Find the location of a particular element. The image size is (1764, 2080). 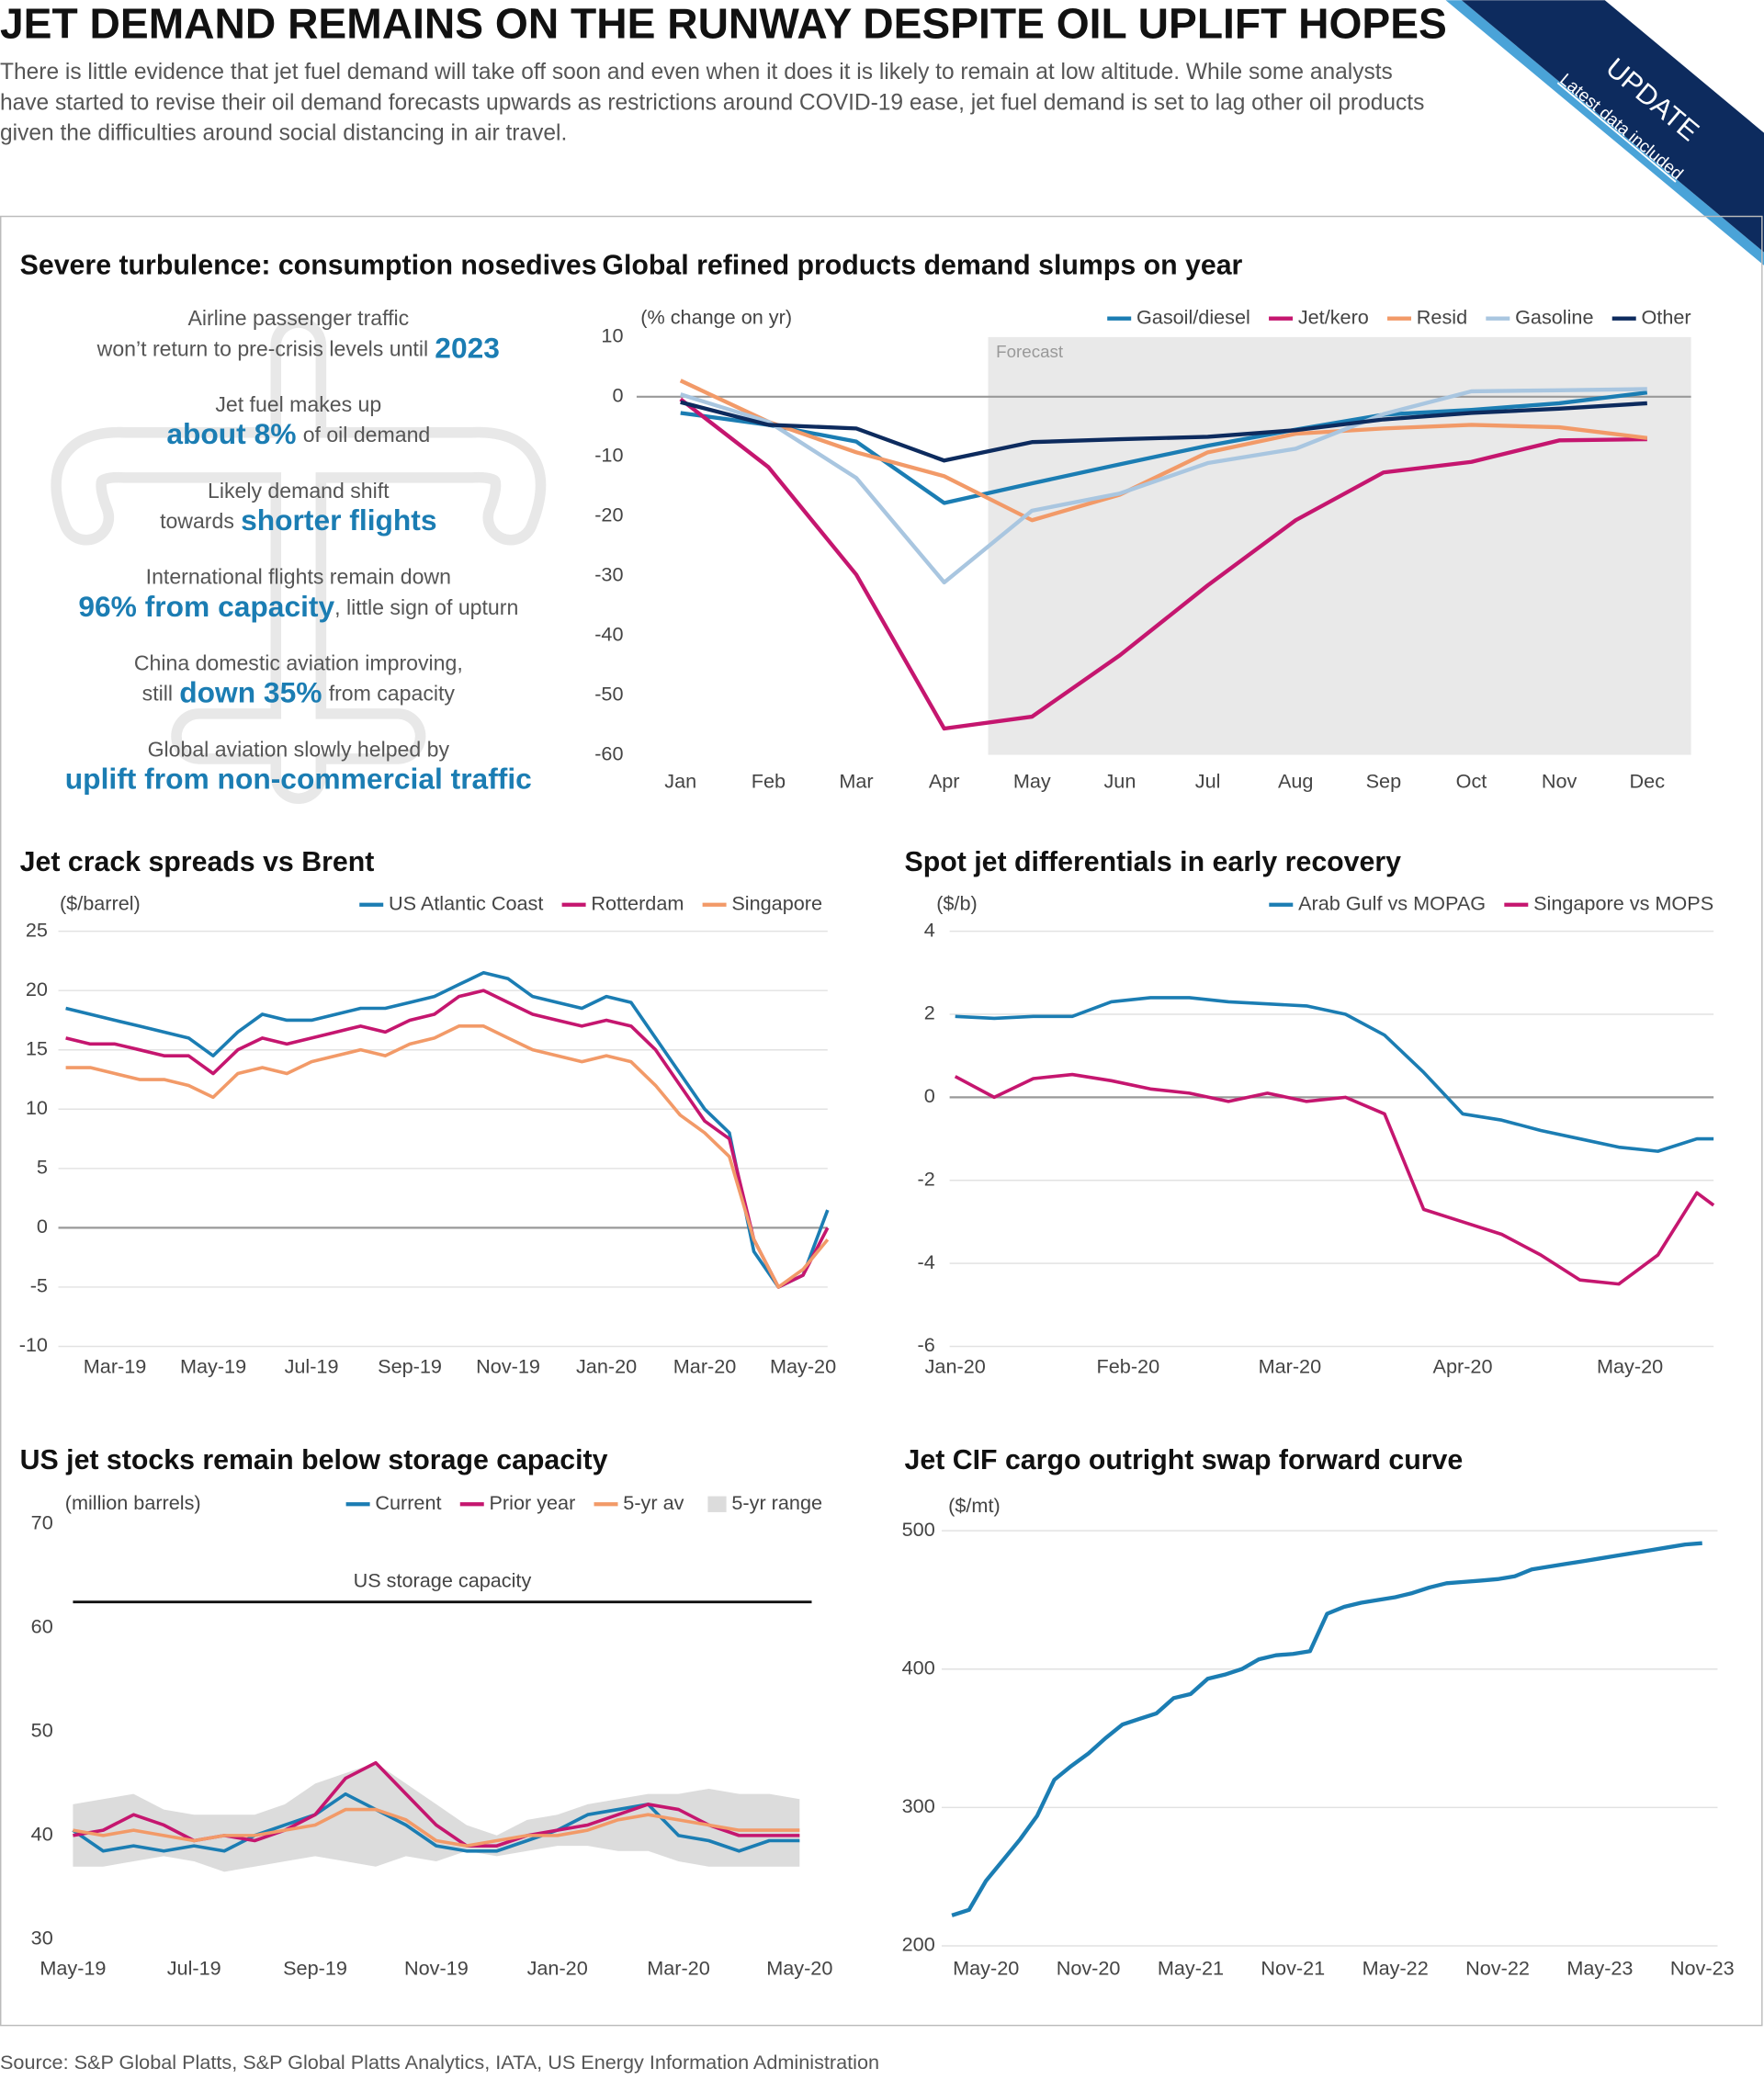

x-tick-label: Feb-20 is located at coordinates (1128, 1365).